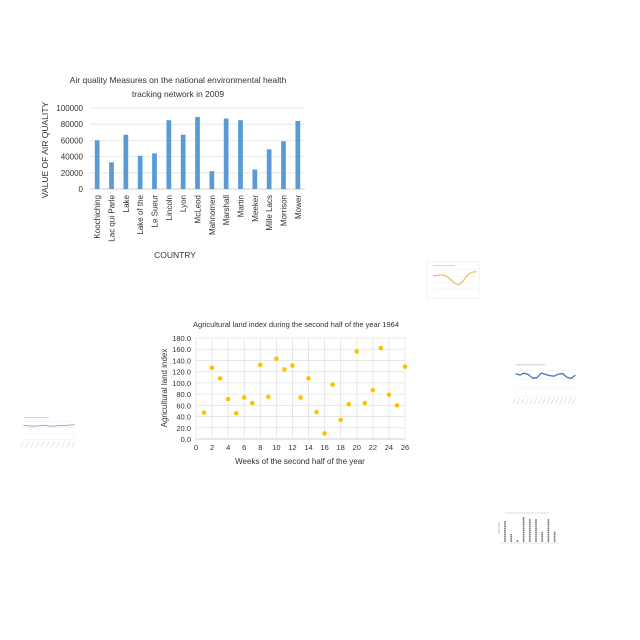  What do you see at coordinates (255, 208) in the screenshot?
I see `x-tick-label: Meeker` at bounding box center [255, 208].